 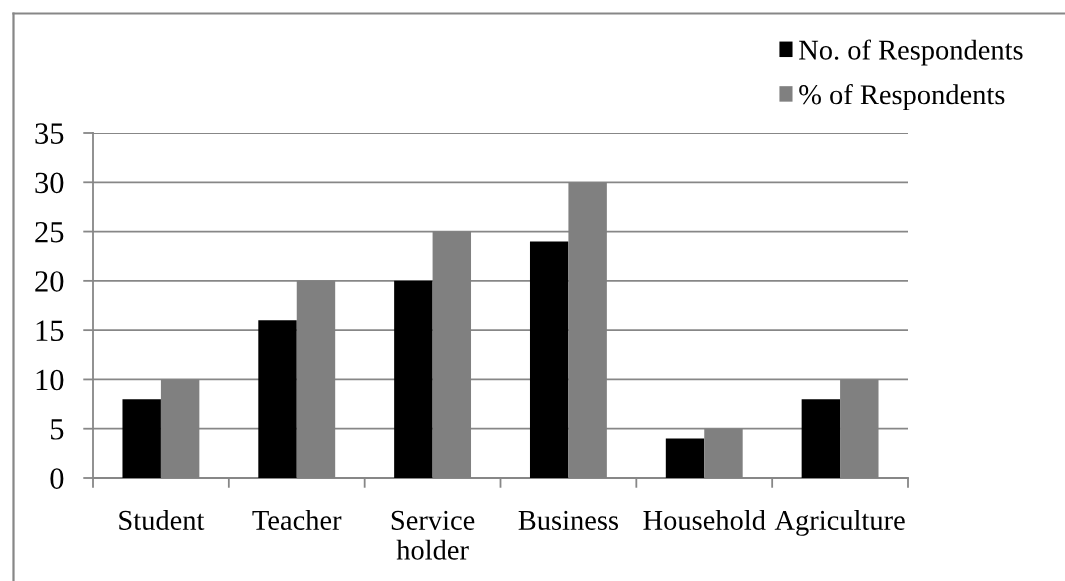 What do you see at coordinates (50, 331) in the screenshot?
I see `y-tick-label: 15` at bounding box center [50, 331].